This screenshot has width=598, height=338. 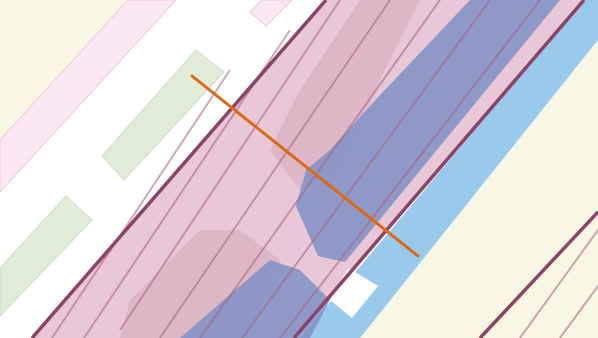 What do you see at coordinates (271, 13) in the screenshot?
I see `pink-zone-small-block` at bounding box center [271, 13].